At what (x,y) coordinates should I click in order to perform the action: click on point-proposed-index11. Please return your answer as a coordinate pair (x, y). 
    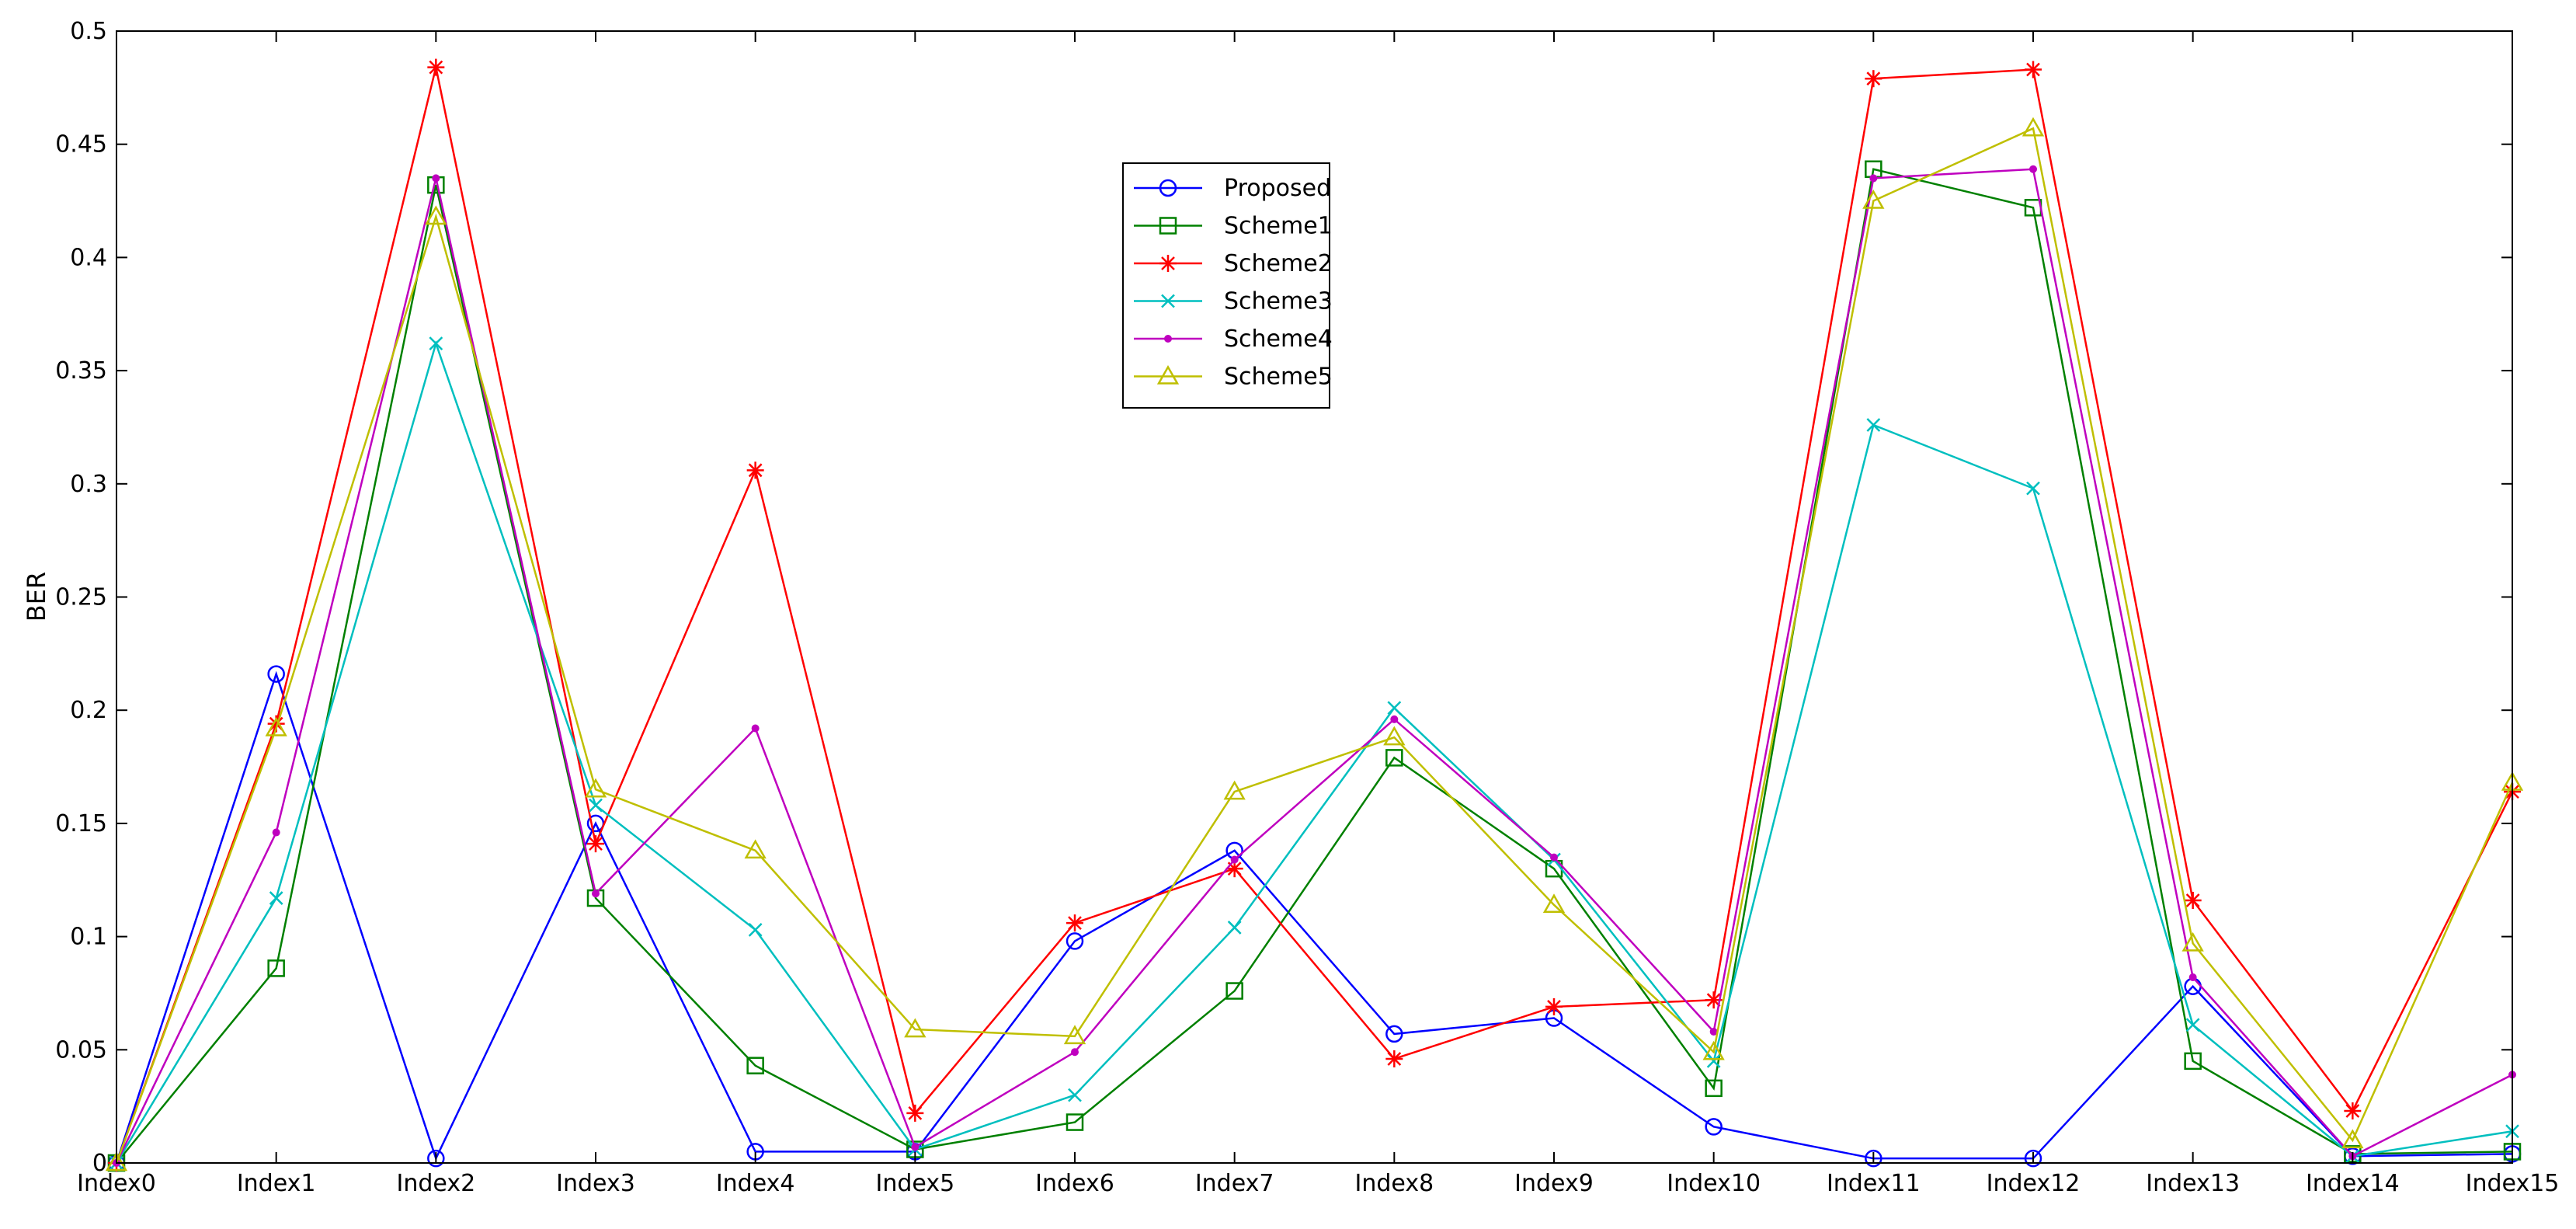
    Looking at the image, I should click on (1873, 1158).